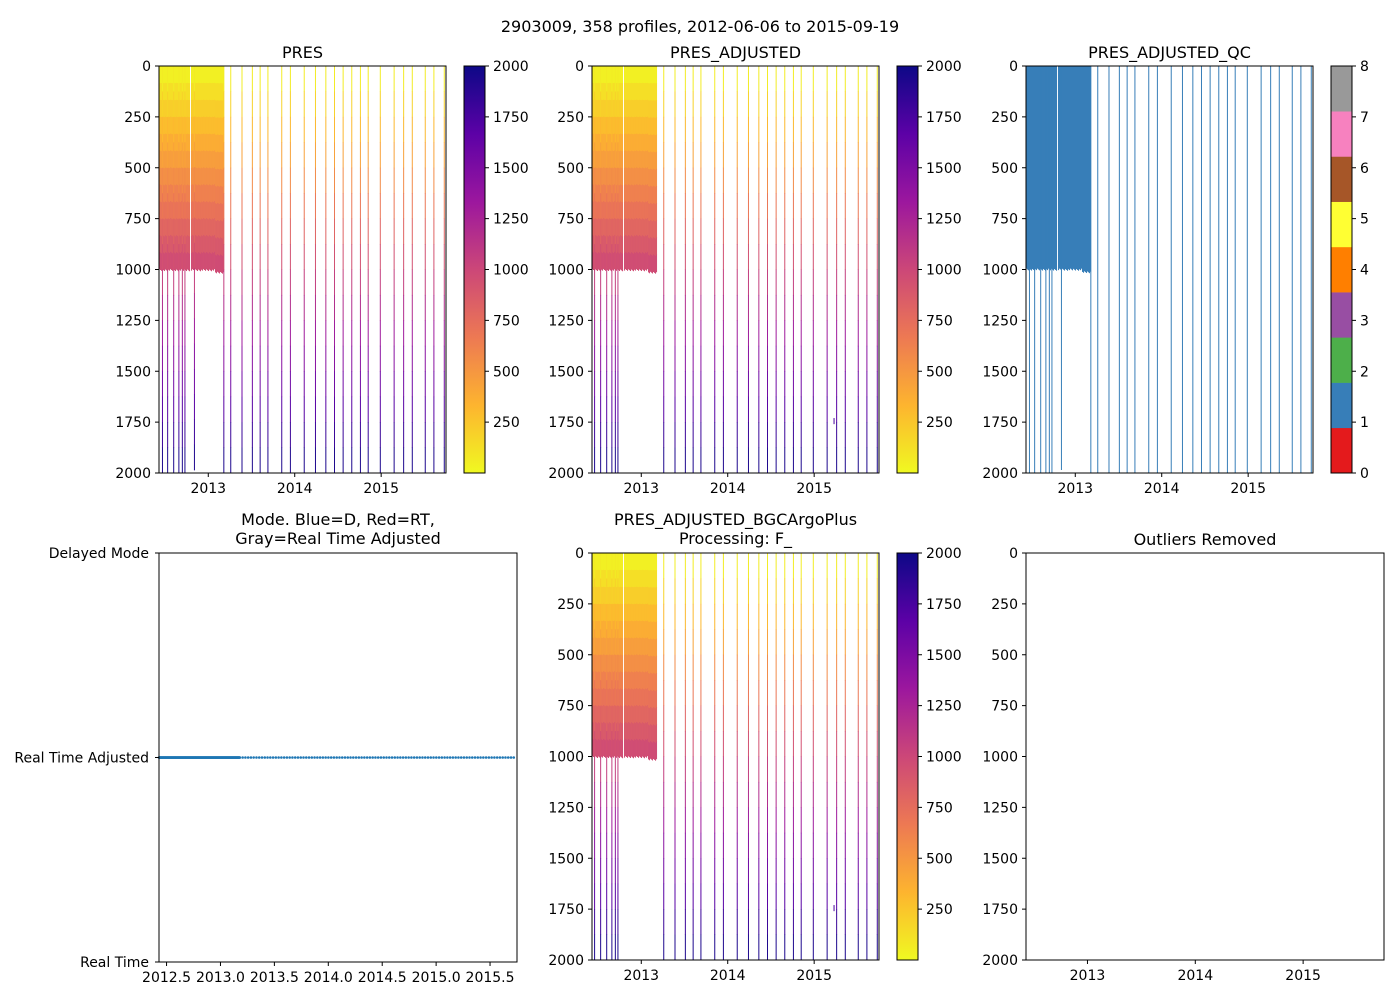 This screenshot has width=1400, height=1000. I want to click on x-tick-label: 2013, so click(208, 489).